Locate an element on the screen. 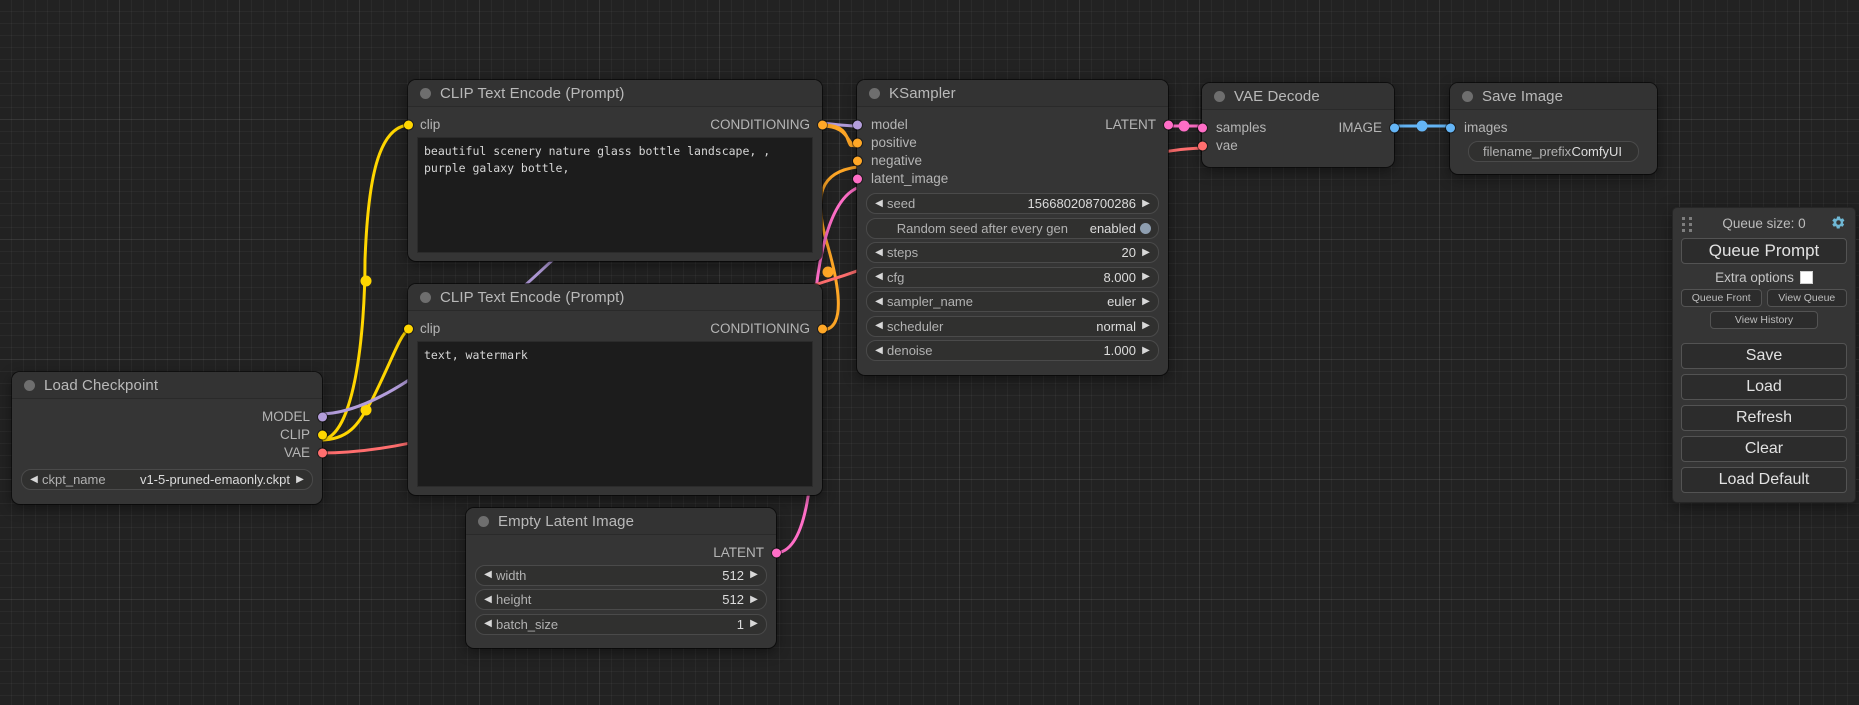 The image size is (1859, 705). widget-random-seed-toggle: Random seed after every gen enabled is located at coordinates (1012, 228).